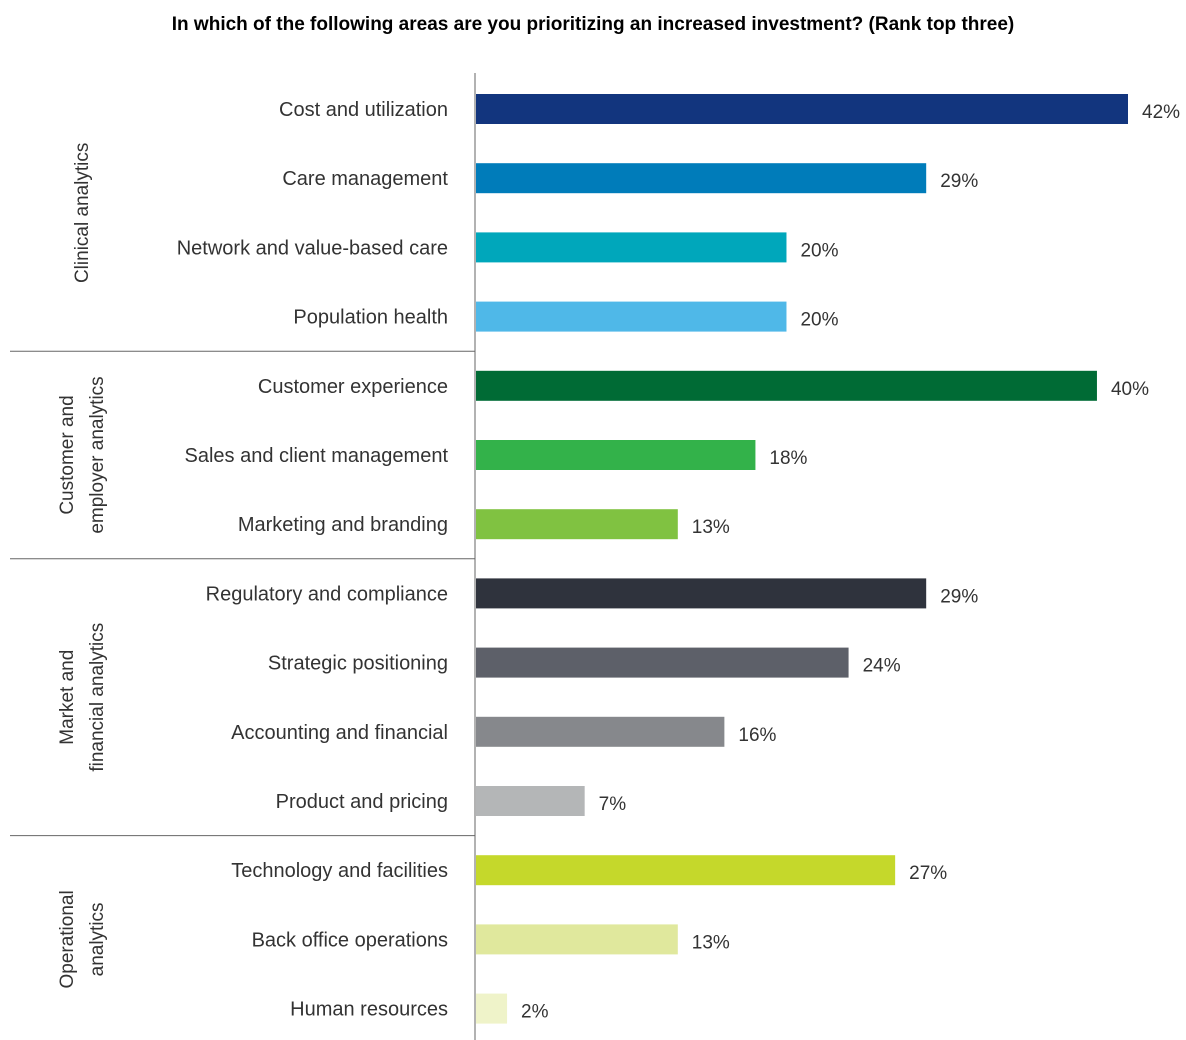 The width and height of the screenshot is (1186, 1040). Describe the element at coordinates (67, 939) in the screenshot. I see `group-label: Operational` at that location.